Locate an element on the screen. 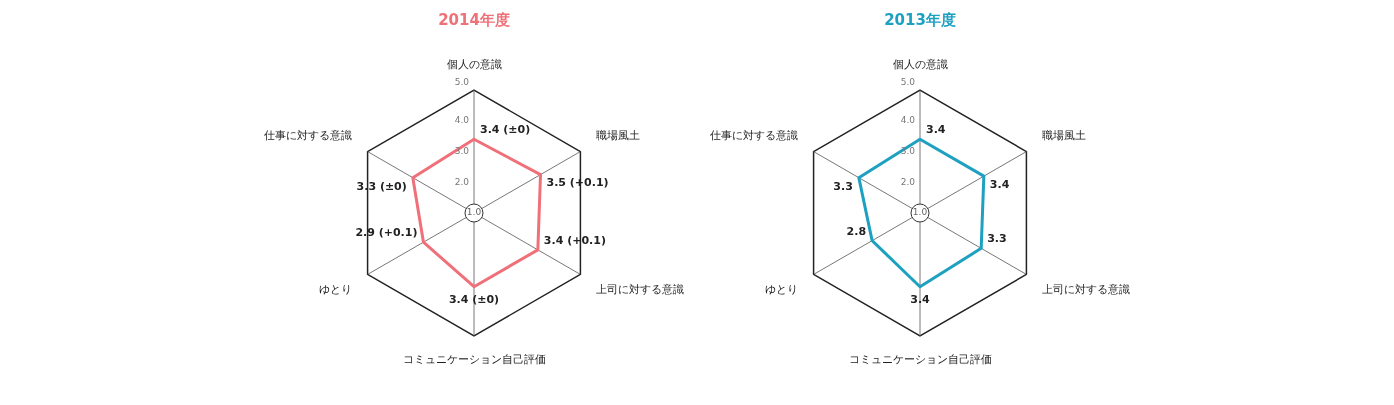 The image size is (1394, 405). chart-title: 2014年度 is located at coordinates (474, 19).